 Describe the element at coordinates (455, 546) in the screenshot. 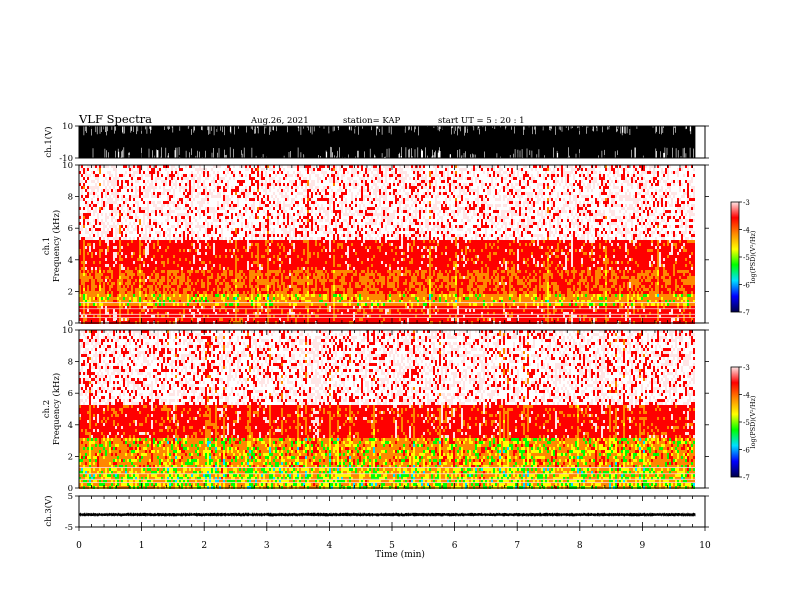

I see `x-axis-tick-label: 6` at that location.